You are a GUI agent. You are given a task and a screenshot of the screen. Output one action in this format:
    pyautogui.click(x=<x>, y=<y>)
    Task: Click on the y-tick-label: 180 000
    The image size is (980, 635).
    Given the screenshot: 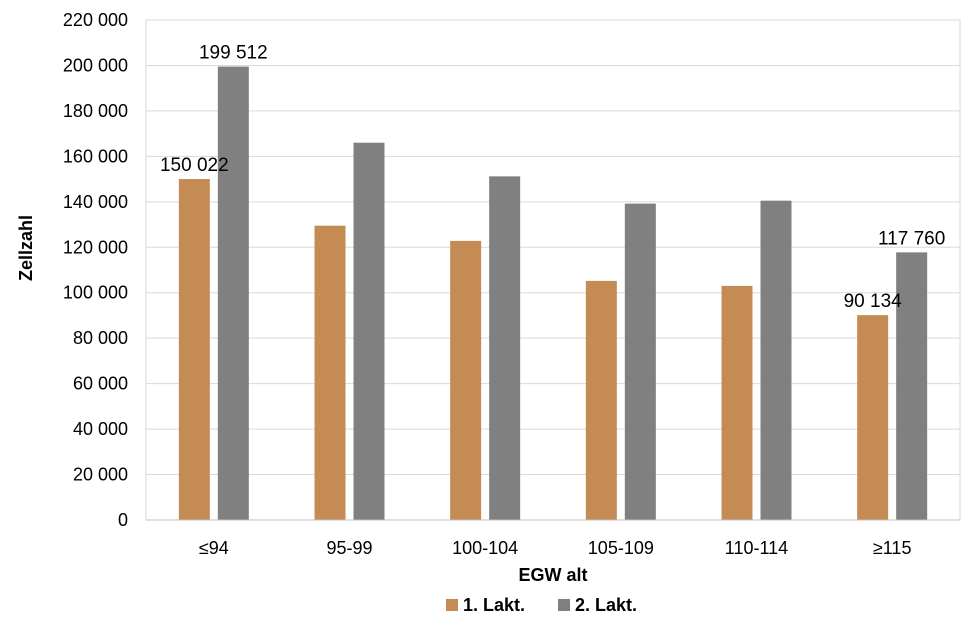 What is the action you would take?
    pyautogui.click(x=95, y=111)
    